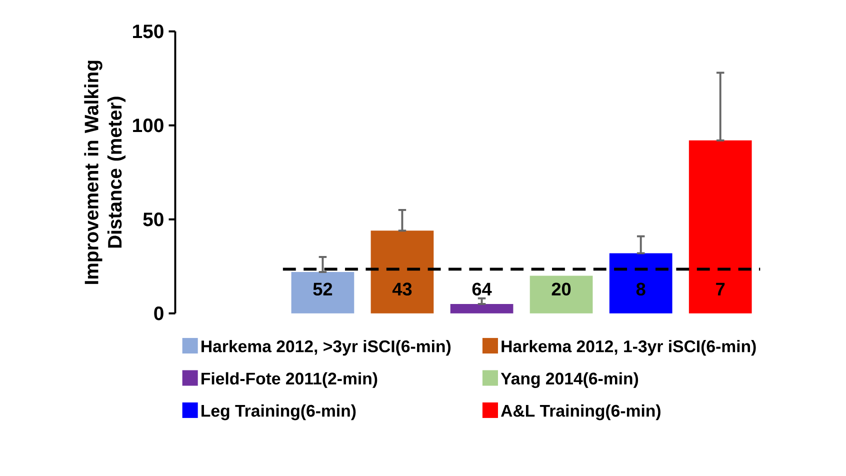 The image size is (846, 476). What do you see at coordinates (148, 31) in the screenshot?
I see `y-tick-label: 150` at bounding box center [148, 31].